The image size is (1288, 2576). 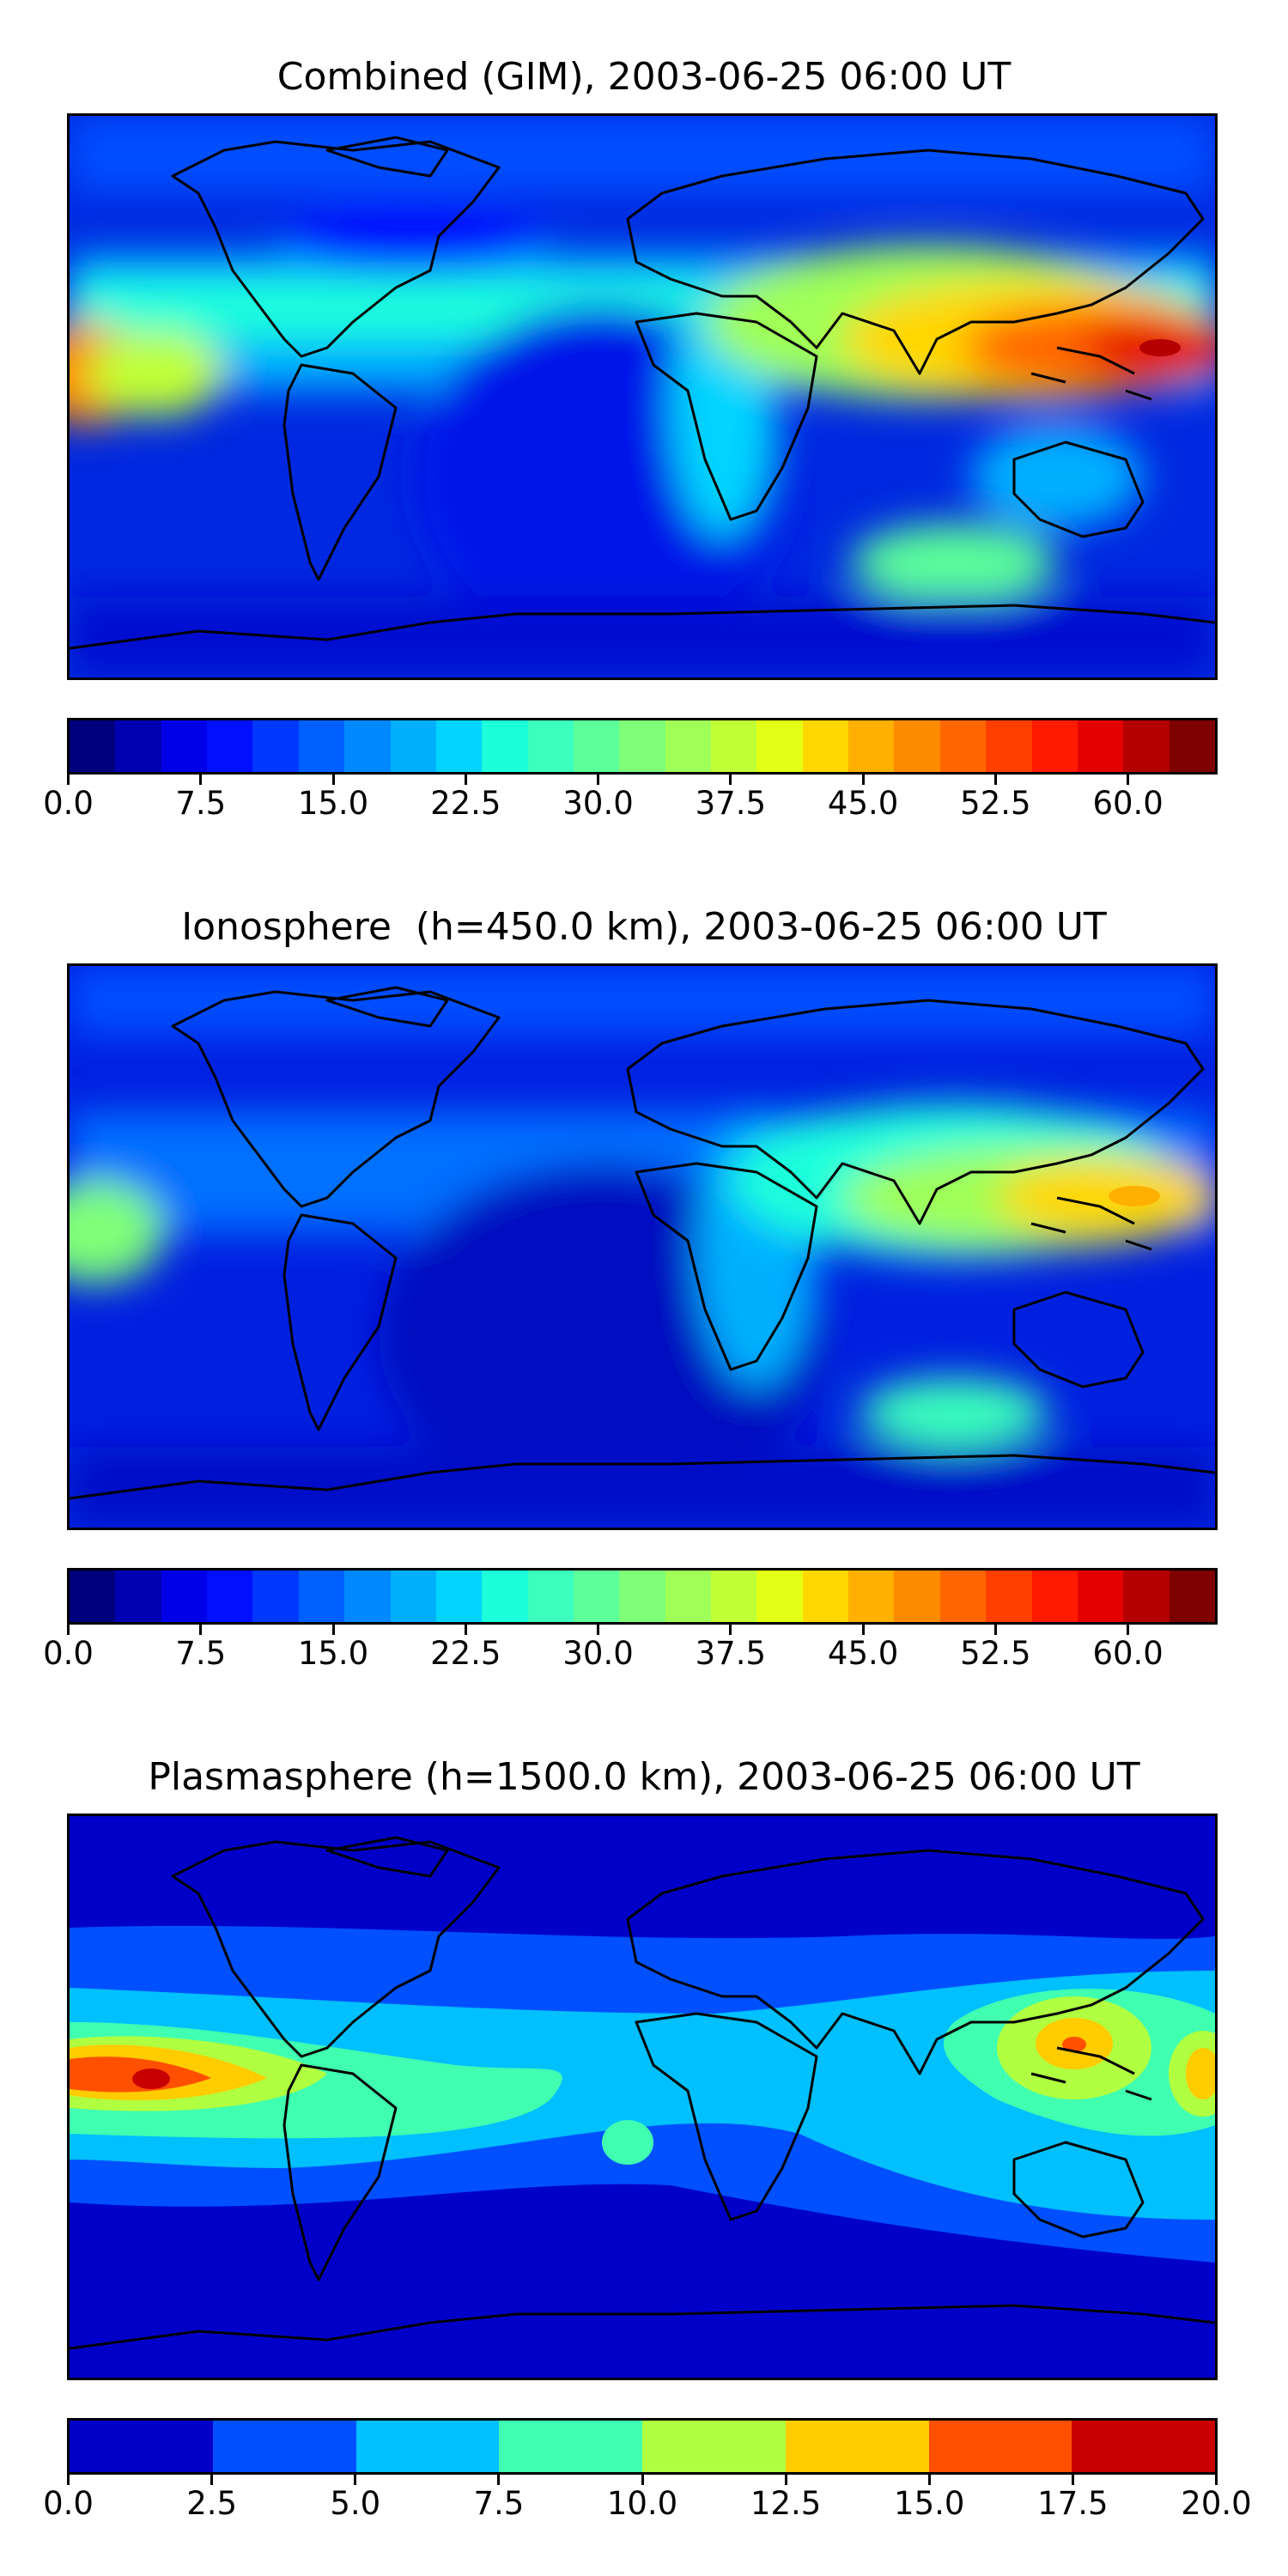 I want to click on colorbar-tick-label: 12.5, so click(x=786, y=2503).